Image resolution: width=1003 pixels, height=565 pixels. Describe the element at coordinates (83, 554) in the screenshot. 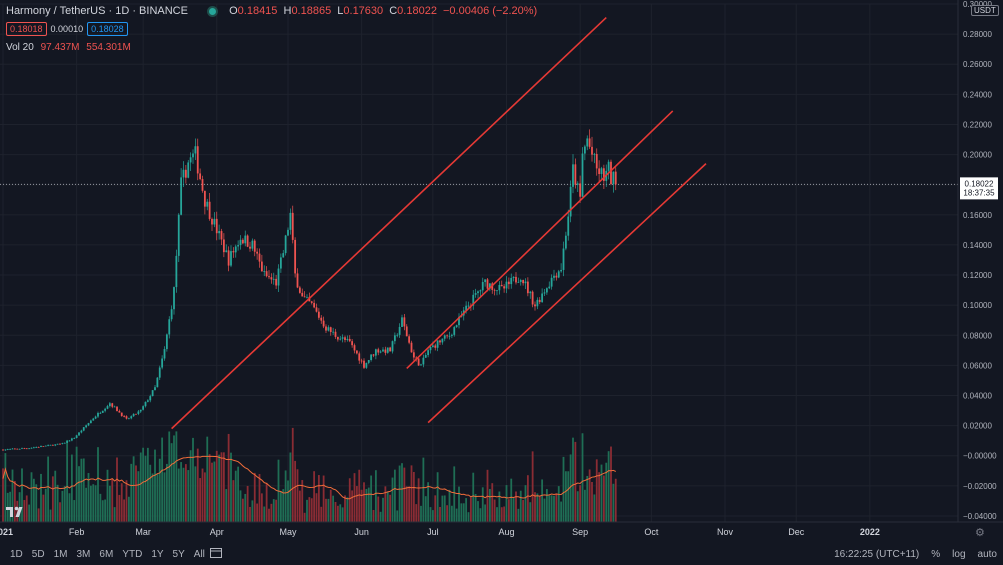

I see `range-button-3m: 3M` at that location.